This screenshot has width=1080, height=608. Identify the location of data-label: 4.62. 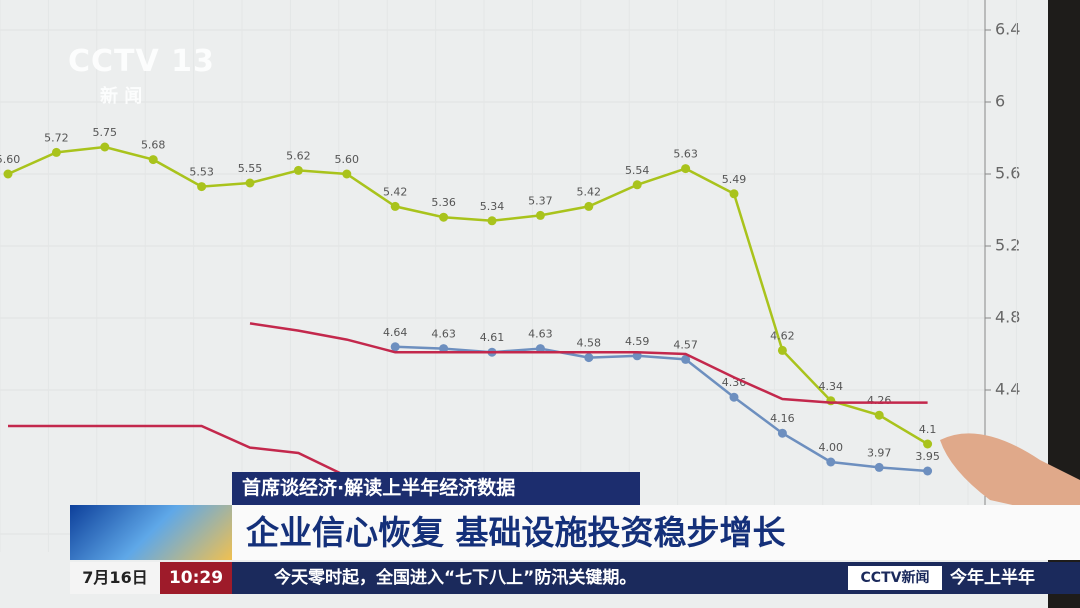
(782, 335).